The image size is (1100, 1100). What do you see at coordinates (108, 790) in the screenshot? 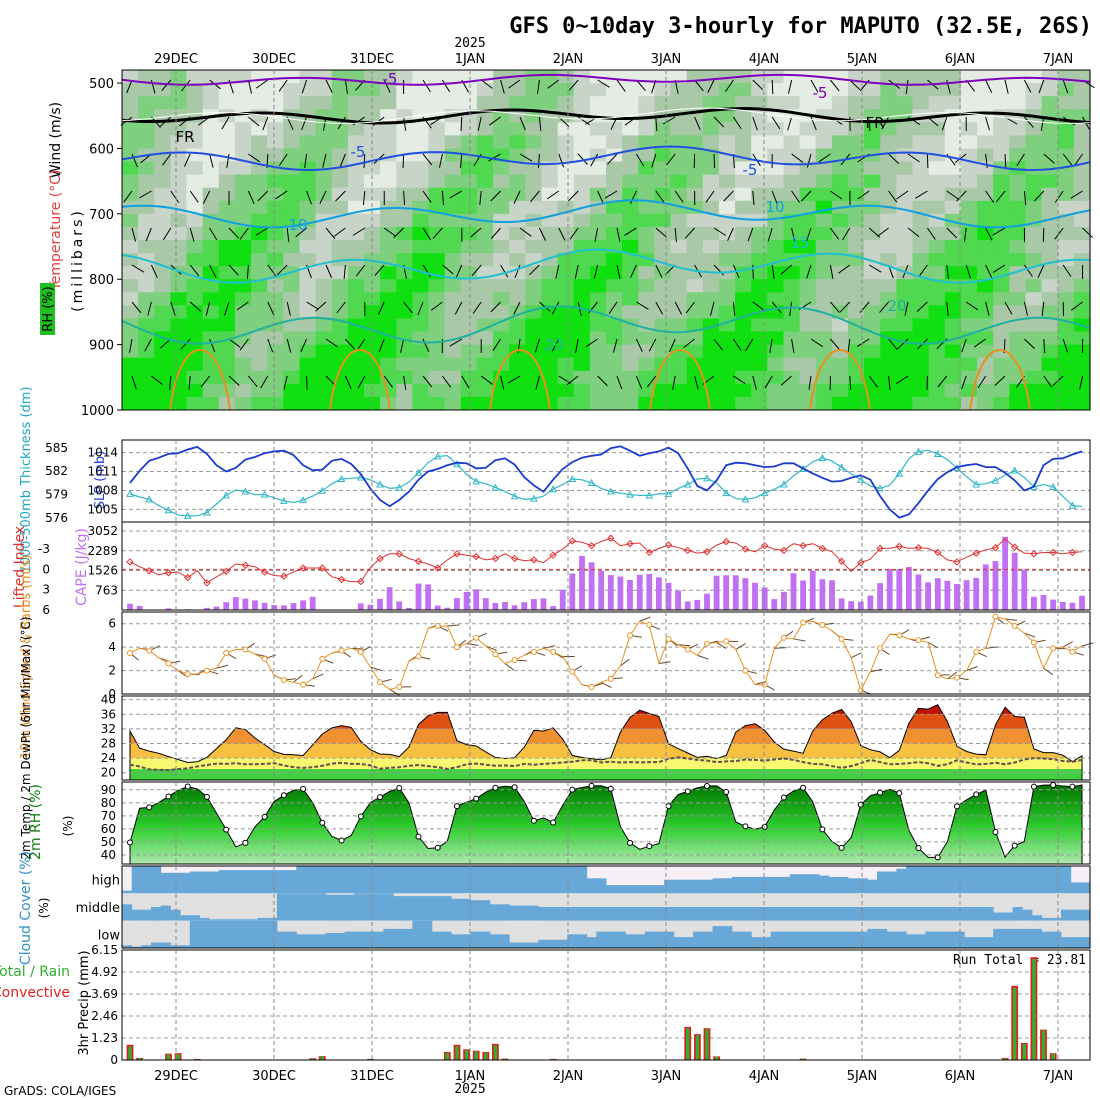
I see `rh-tick: 90` at bounding box center [108, 790].